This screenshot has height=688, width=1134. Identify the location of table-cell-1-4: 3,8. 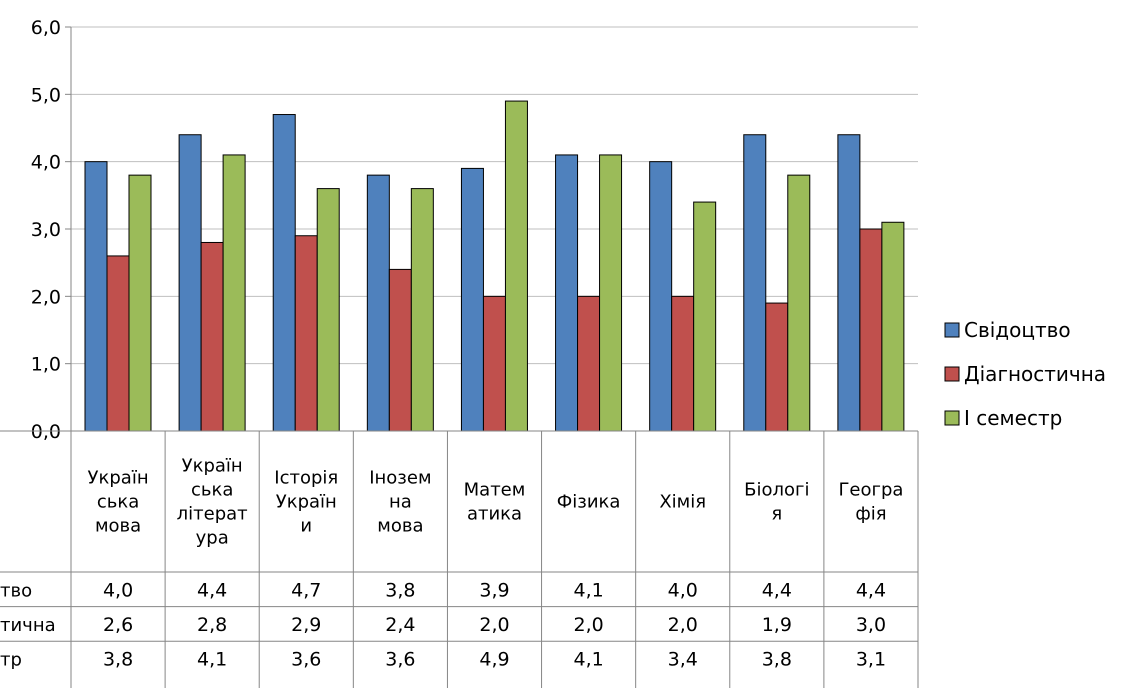
(400, 590).